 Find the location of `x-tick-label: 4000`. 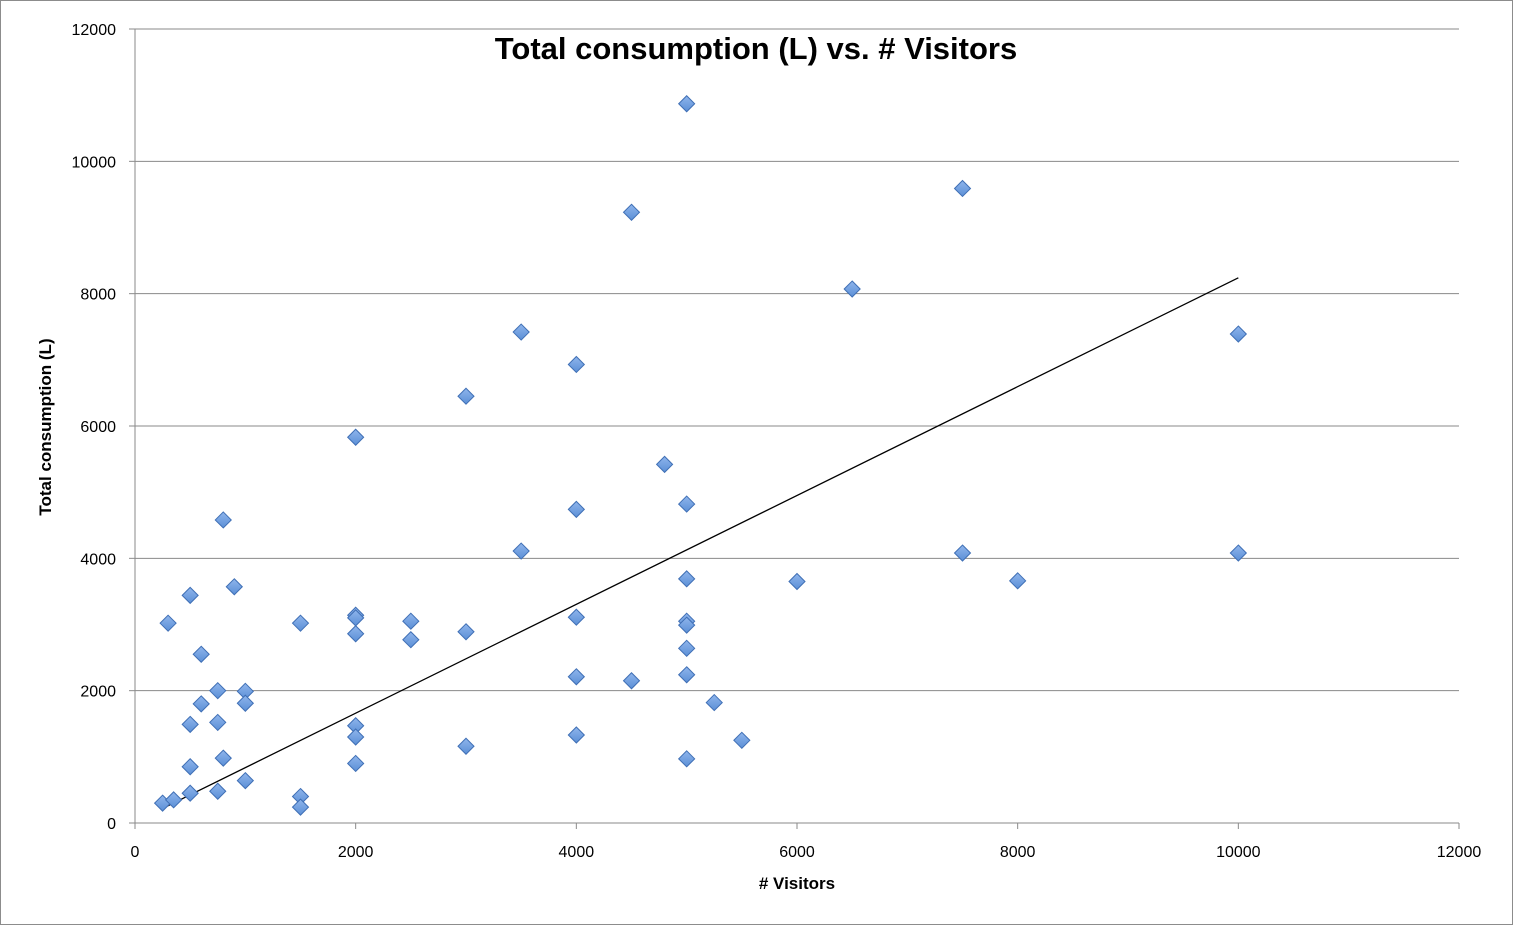

x-tick-label: 4000 is located at coordinates (577, 852).